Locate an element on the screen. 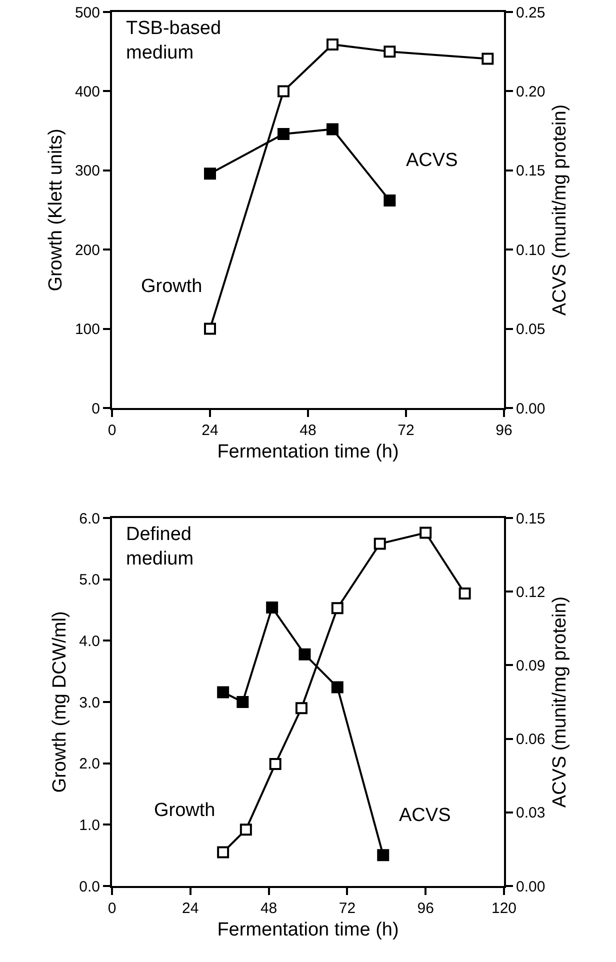 The width and height of the screenshot is (616, 962). y-tick-label: 300 is located at coordinates (87, 171).